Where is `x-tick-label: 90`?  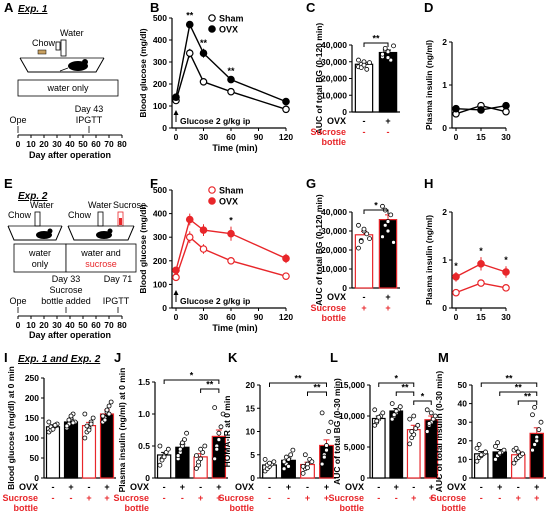
x-tick-label: 90 is located at coordinates (259, 137).